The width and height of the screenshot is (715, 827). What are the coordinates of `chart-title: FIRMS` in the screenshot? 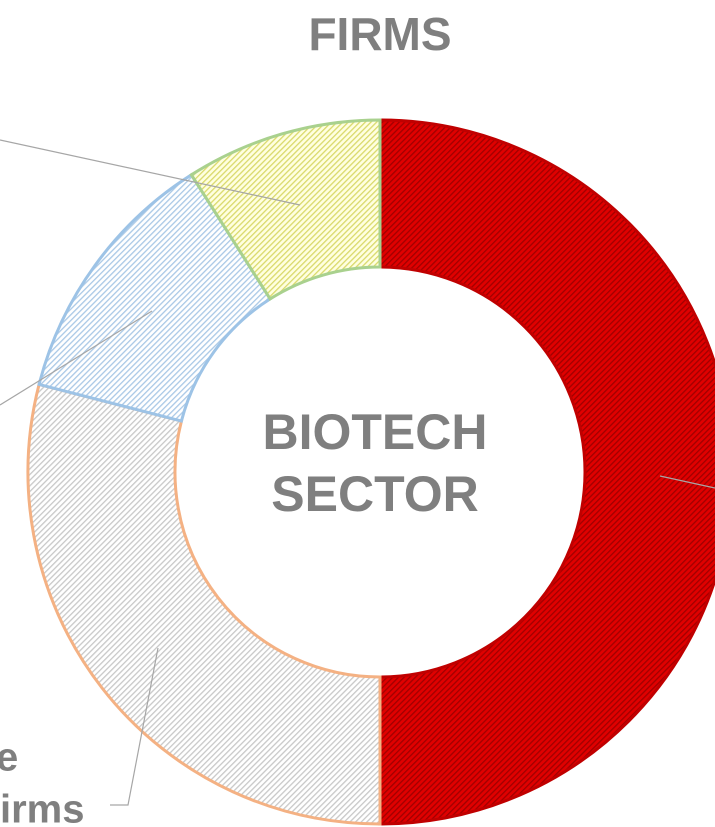 It's located at (379, 34).